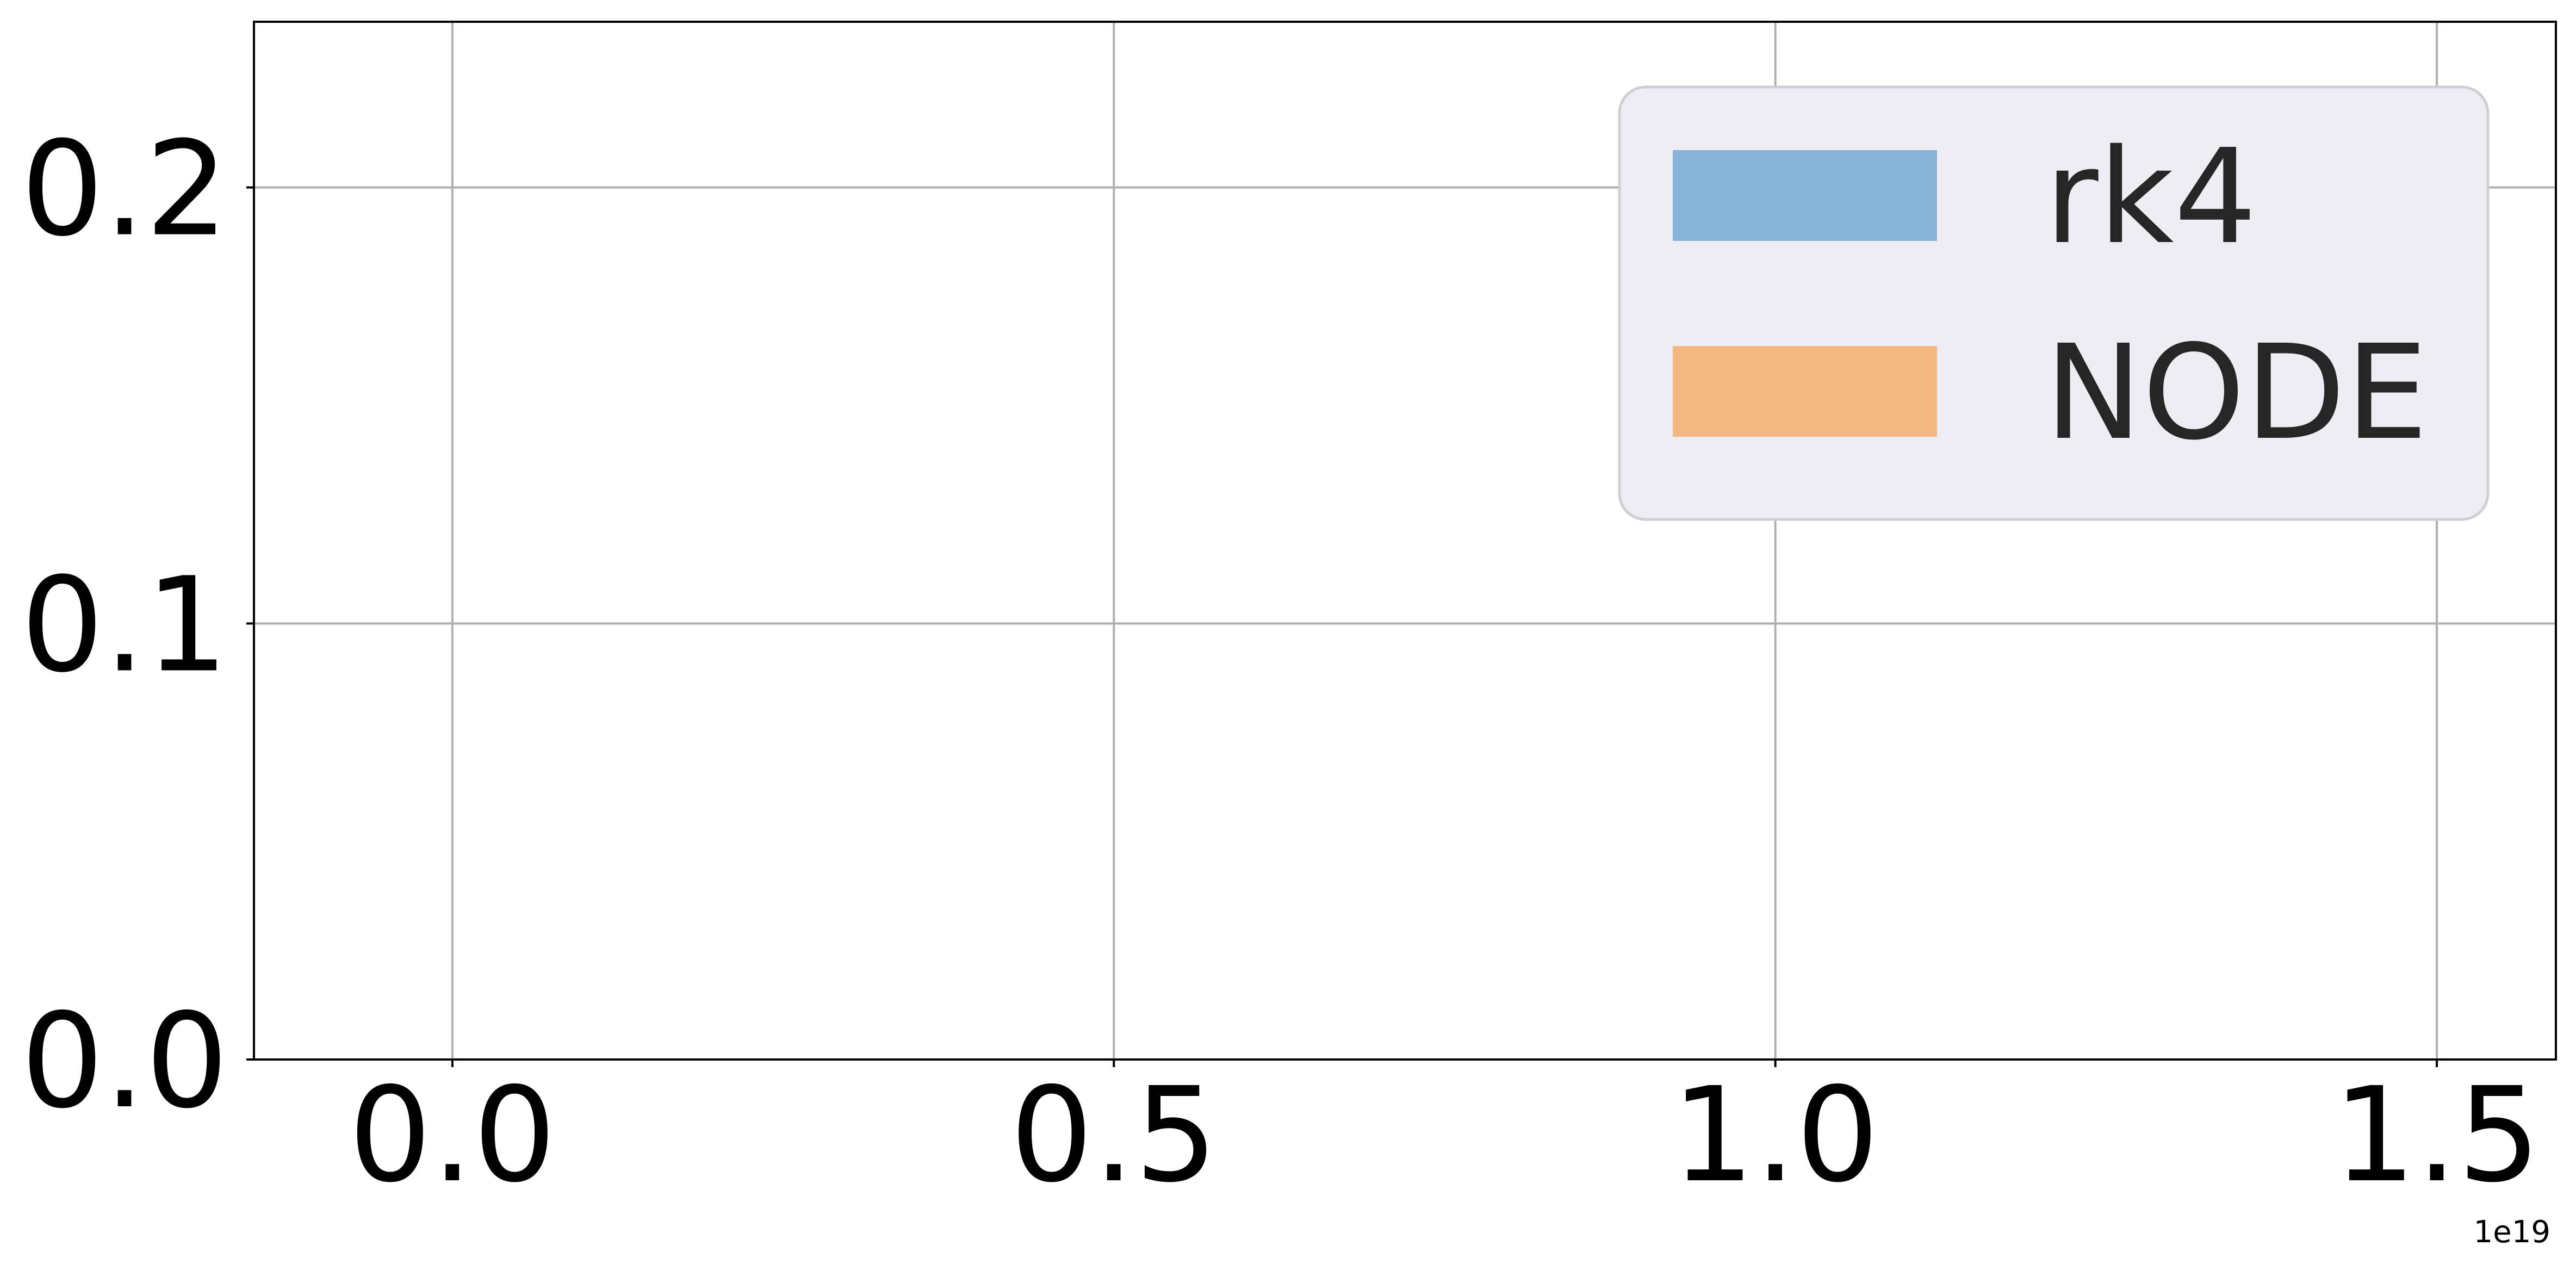  Describe the element at coordinates (2054, 303) in the screenshot. I see `legend: rk4 NODE` at that location.